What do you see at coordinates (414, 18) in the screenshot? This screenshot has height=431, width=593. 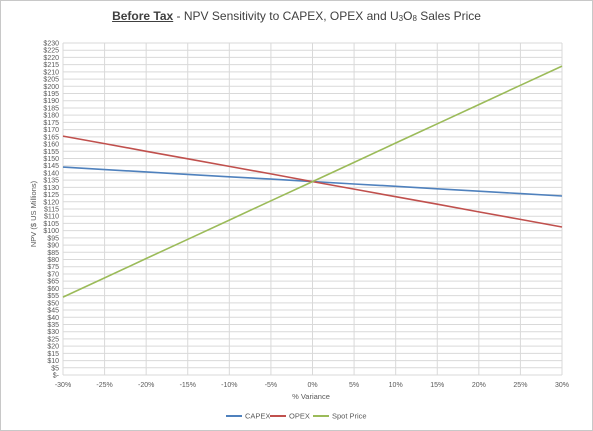 I see `chart-title-sub-8: 8` at bounding box center [414, 18].